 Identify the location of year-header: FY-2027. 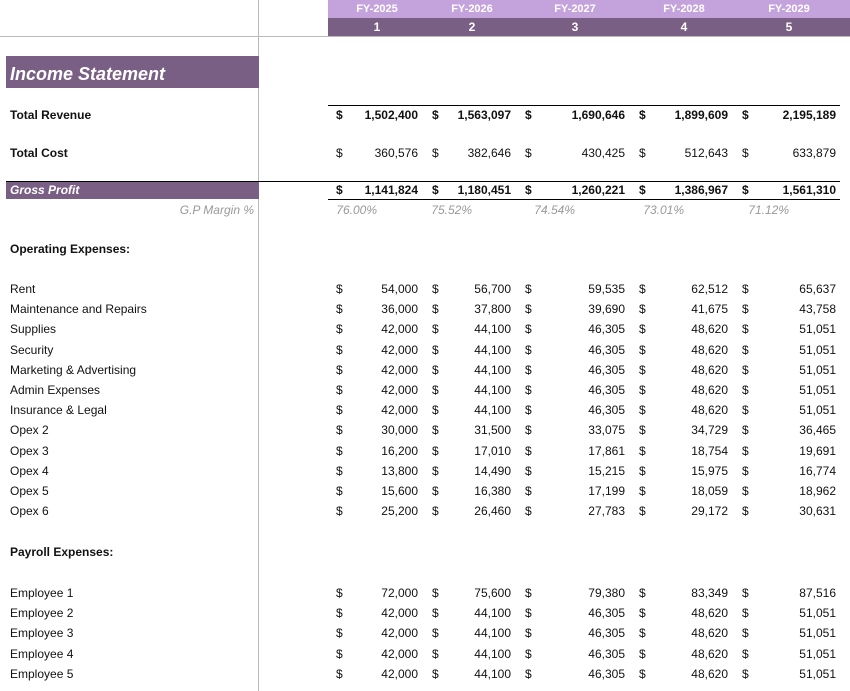
(575, 9).